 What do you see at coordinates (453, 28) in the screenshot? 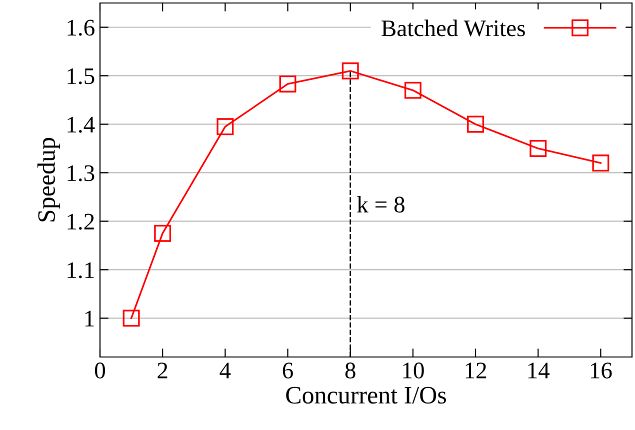
I see `legend-label: Batched Writes` at bounding box center [453, 28].